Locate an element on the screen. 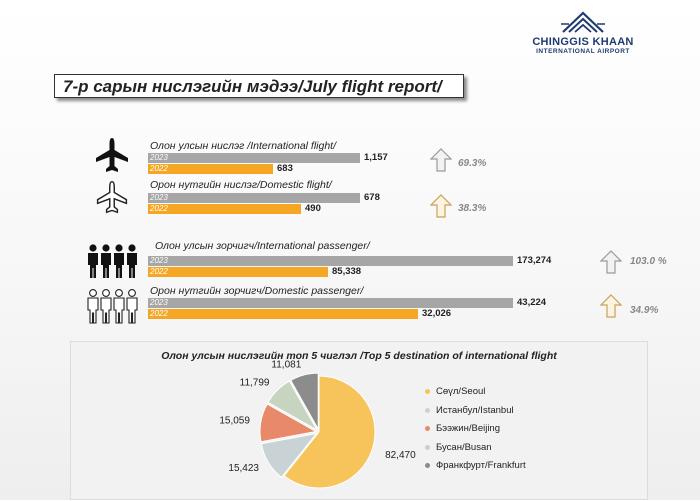  change-intl-flight: 69.3% is located at coordinates (472, 163).